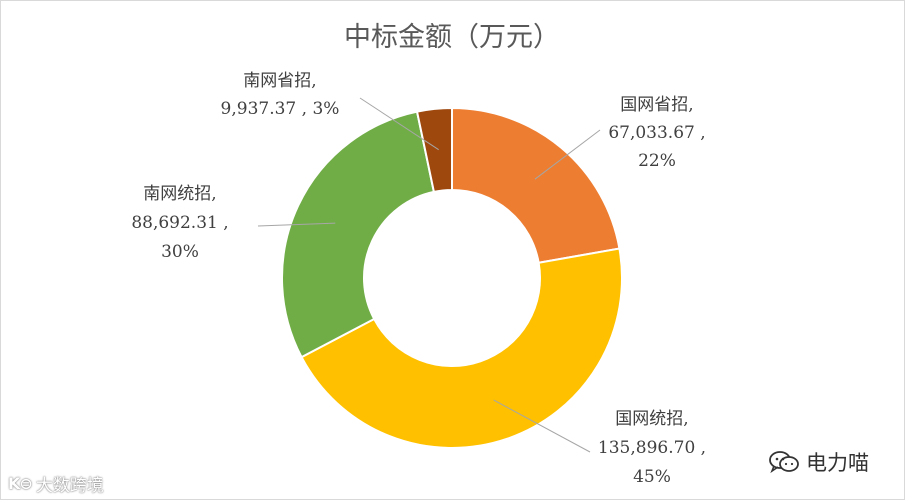 The image size is (905, 500). What do you see at coordinates (657, 161) in the screenshot?
I see `slice-1-label-line-3: 22%` at bounding box center [657, 161].